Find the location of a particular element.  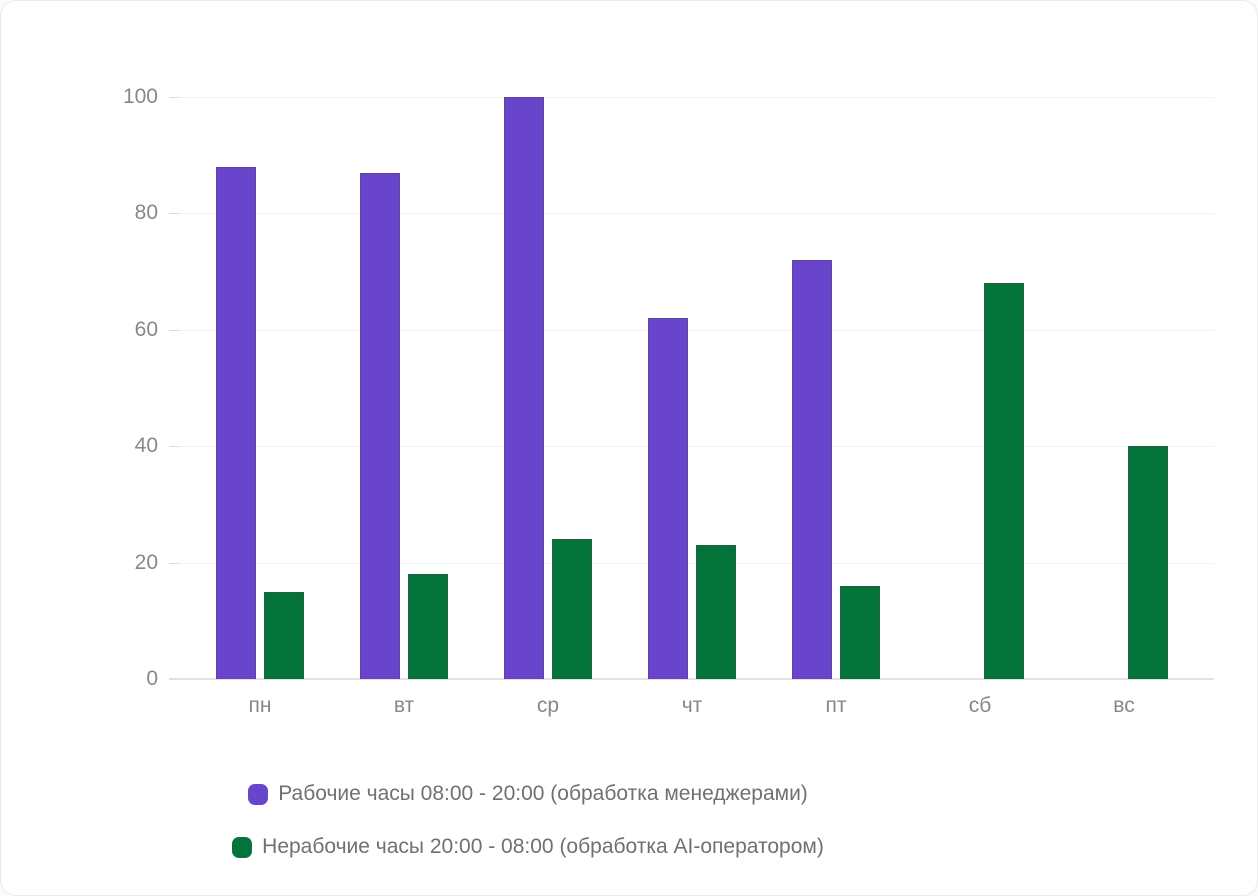

x-tick-label-вт: вт is located at coordinates (404, 705).